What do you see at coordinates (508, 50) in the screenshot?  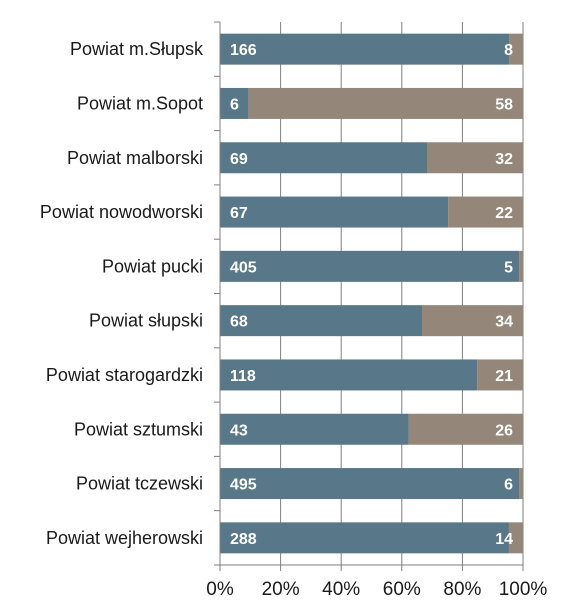 I see `data-label: 8` at bounding box center [508, 50].